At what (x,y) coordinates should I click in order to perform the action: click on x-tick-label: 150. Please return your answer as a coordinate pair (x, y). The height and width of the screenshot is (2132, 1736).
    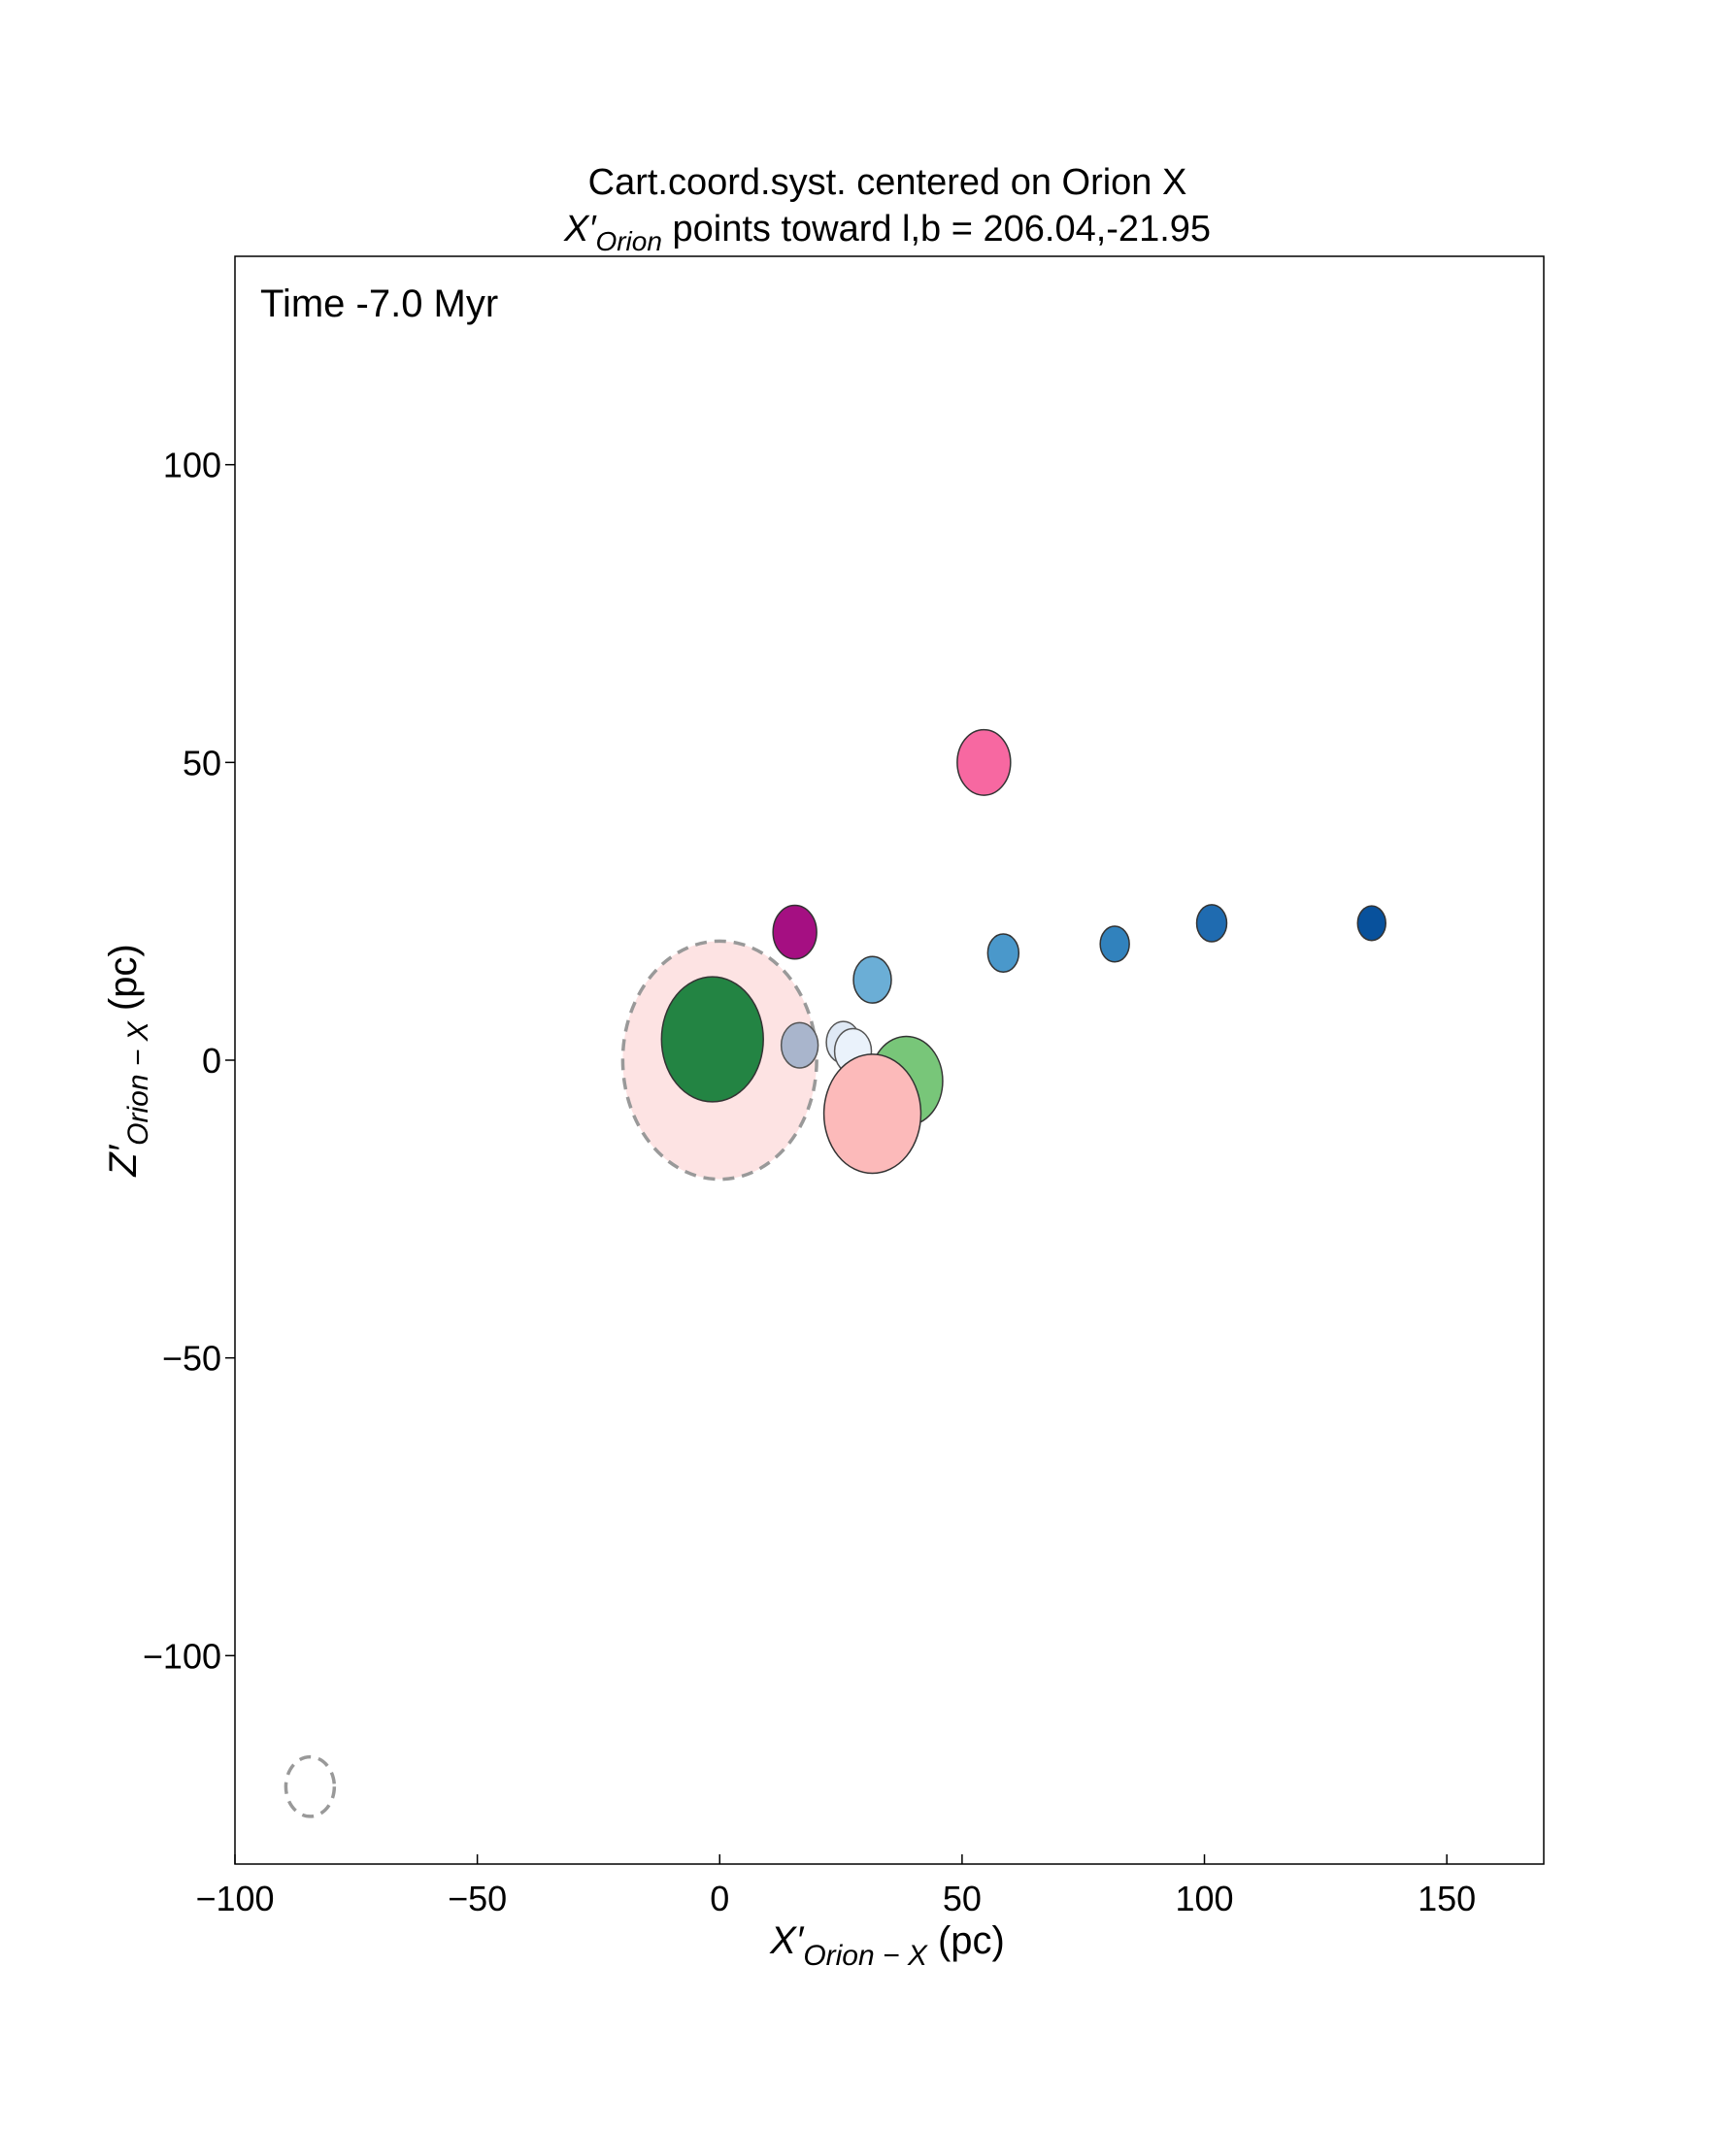
    Looking at the image, I should click on (1447, 1898).